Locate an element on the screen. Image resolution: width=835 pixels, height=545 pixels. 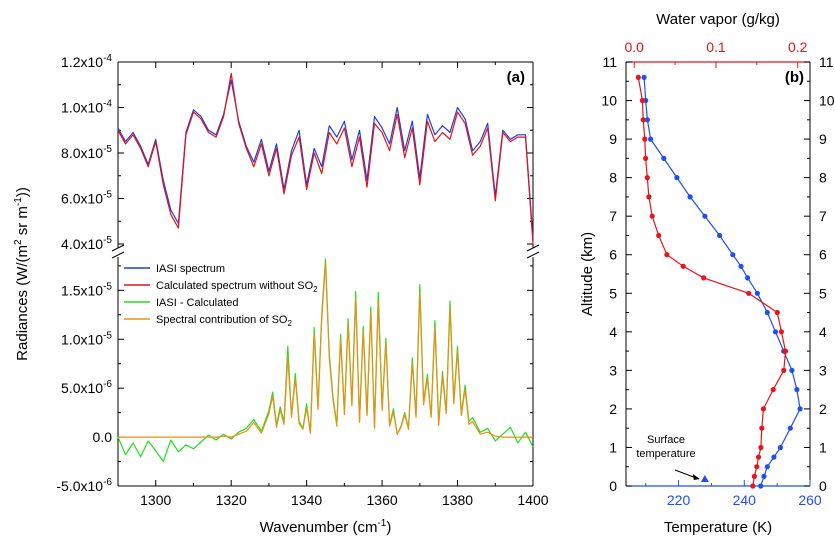
x-axis-label: Wavenumber (cm-1) is located at coordinates (326, 527).